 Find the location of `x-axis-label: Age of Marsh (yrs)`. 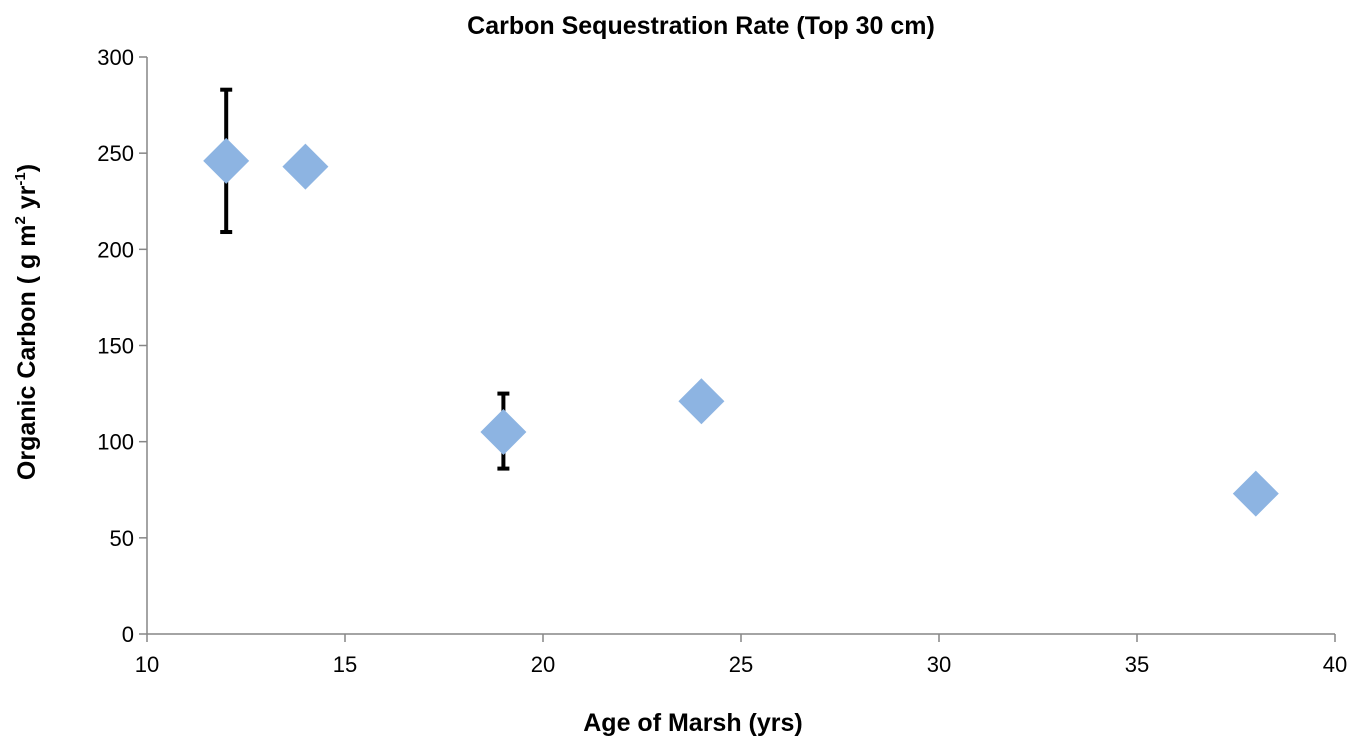

x-axis-label: Age of Marsh (yrs) is located at coordinates (692, 723).